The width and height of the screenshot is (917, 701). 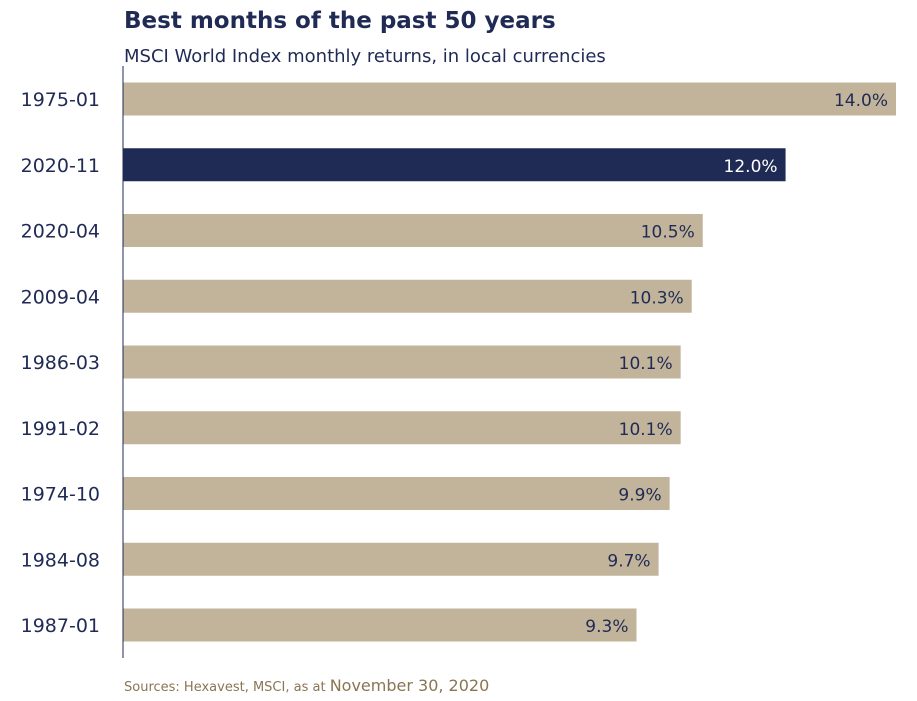 I want to click on data-label-1986-03: 10.1%, so click(x=646, y=364).